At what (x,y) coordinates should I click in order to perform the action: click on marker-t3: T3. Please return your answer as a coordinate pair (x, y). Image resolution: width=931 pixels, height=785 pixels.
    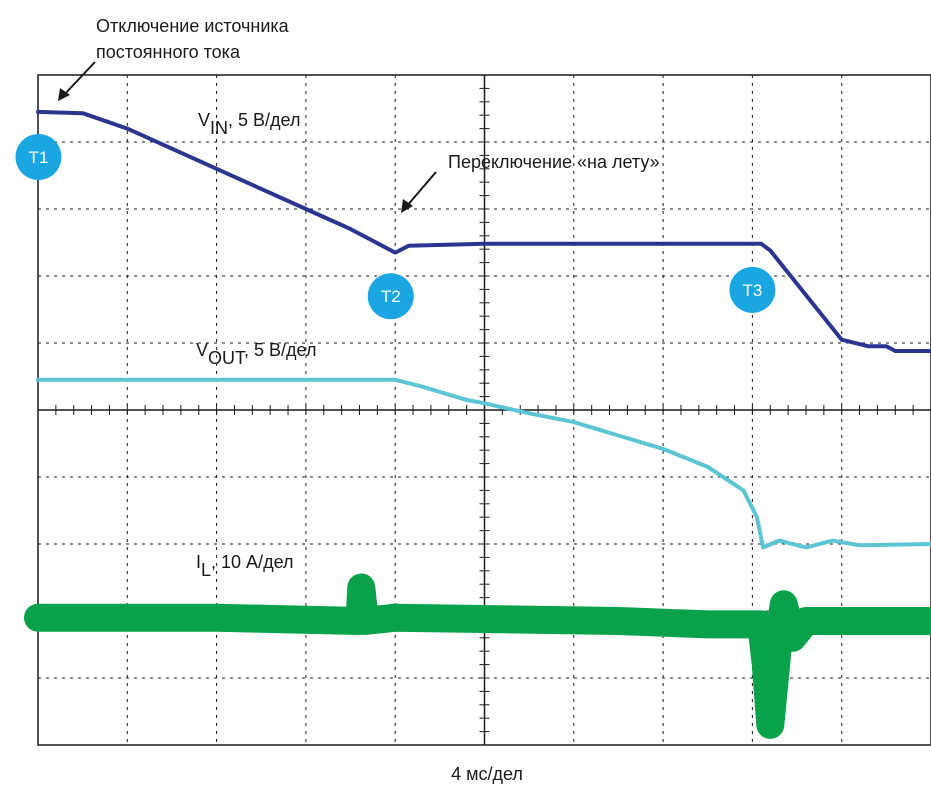
    Looking at the image, I should click on (752, 289).